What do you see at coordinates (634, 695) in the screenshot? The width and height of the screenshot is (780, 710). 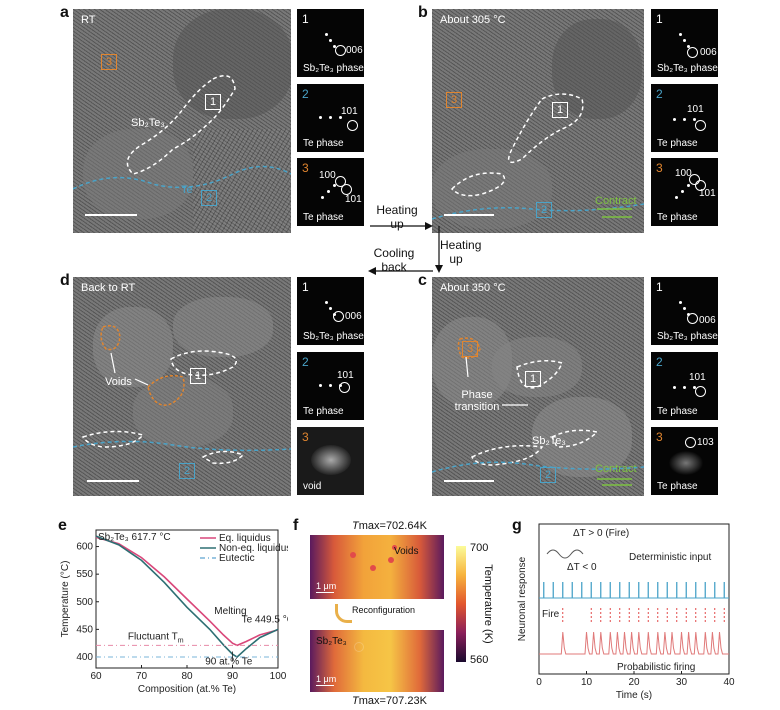 I see `x-axis-label: Time (s)` at bounding box center [634, 695].